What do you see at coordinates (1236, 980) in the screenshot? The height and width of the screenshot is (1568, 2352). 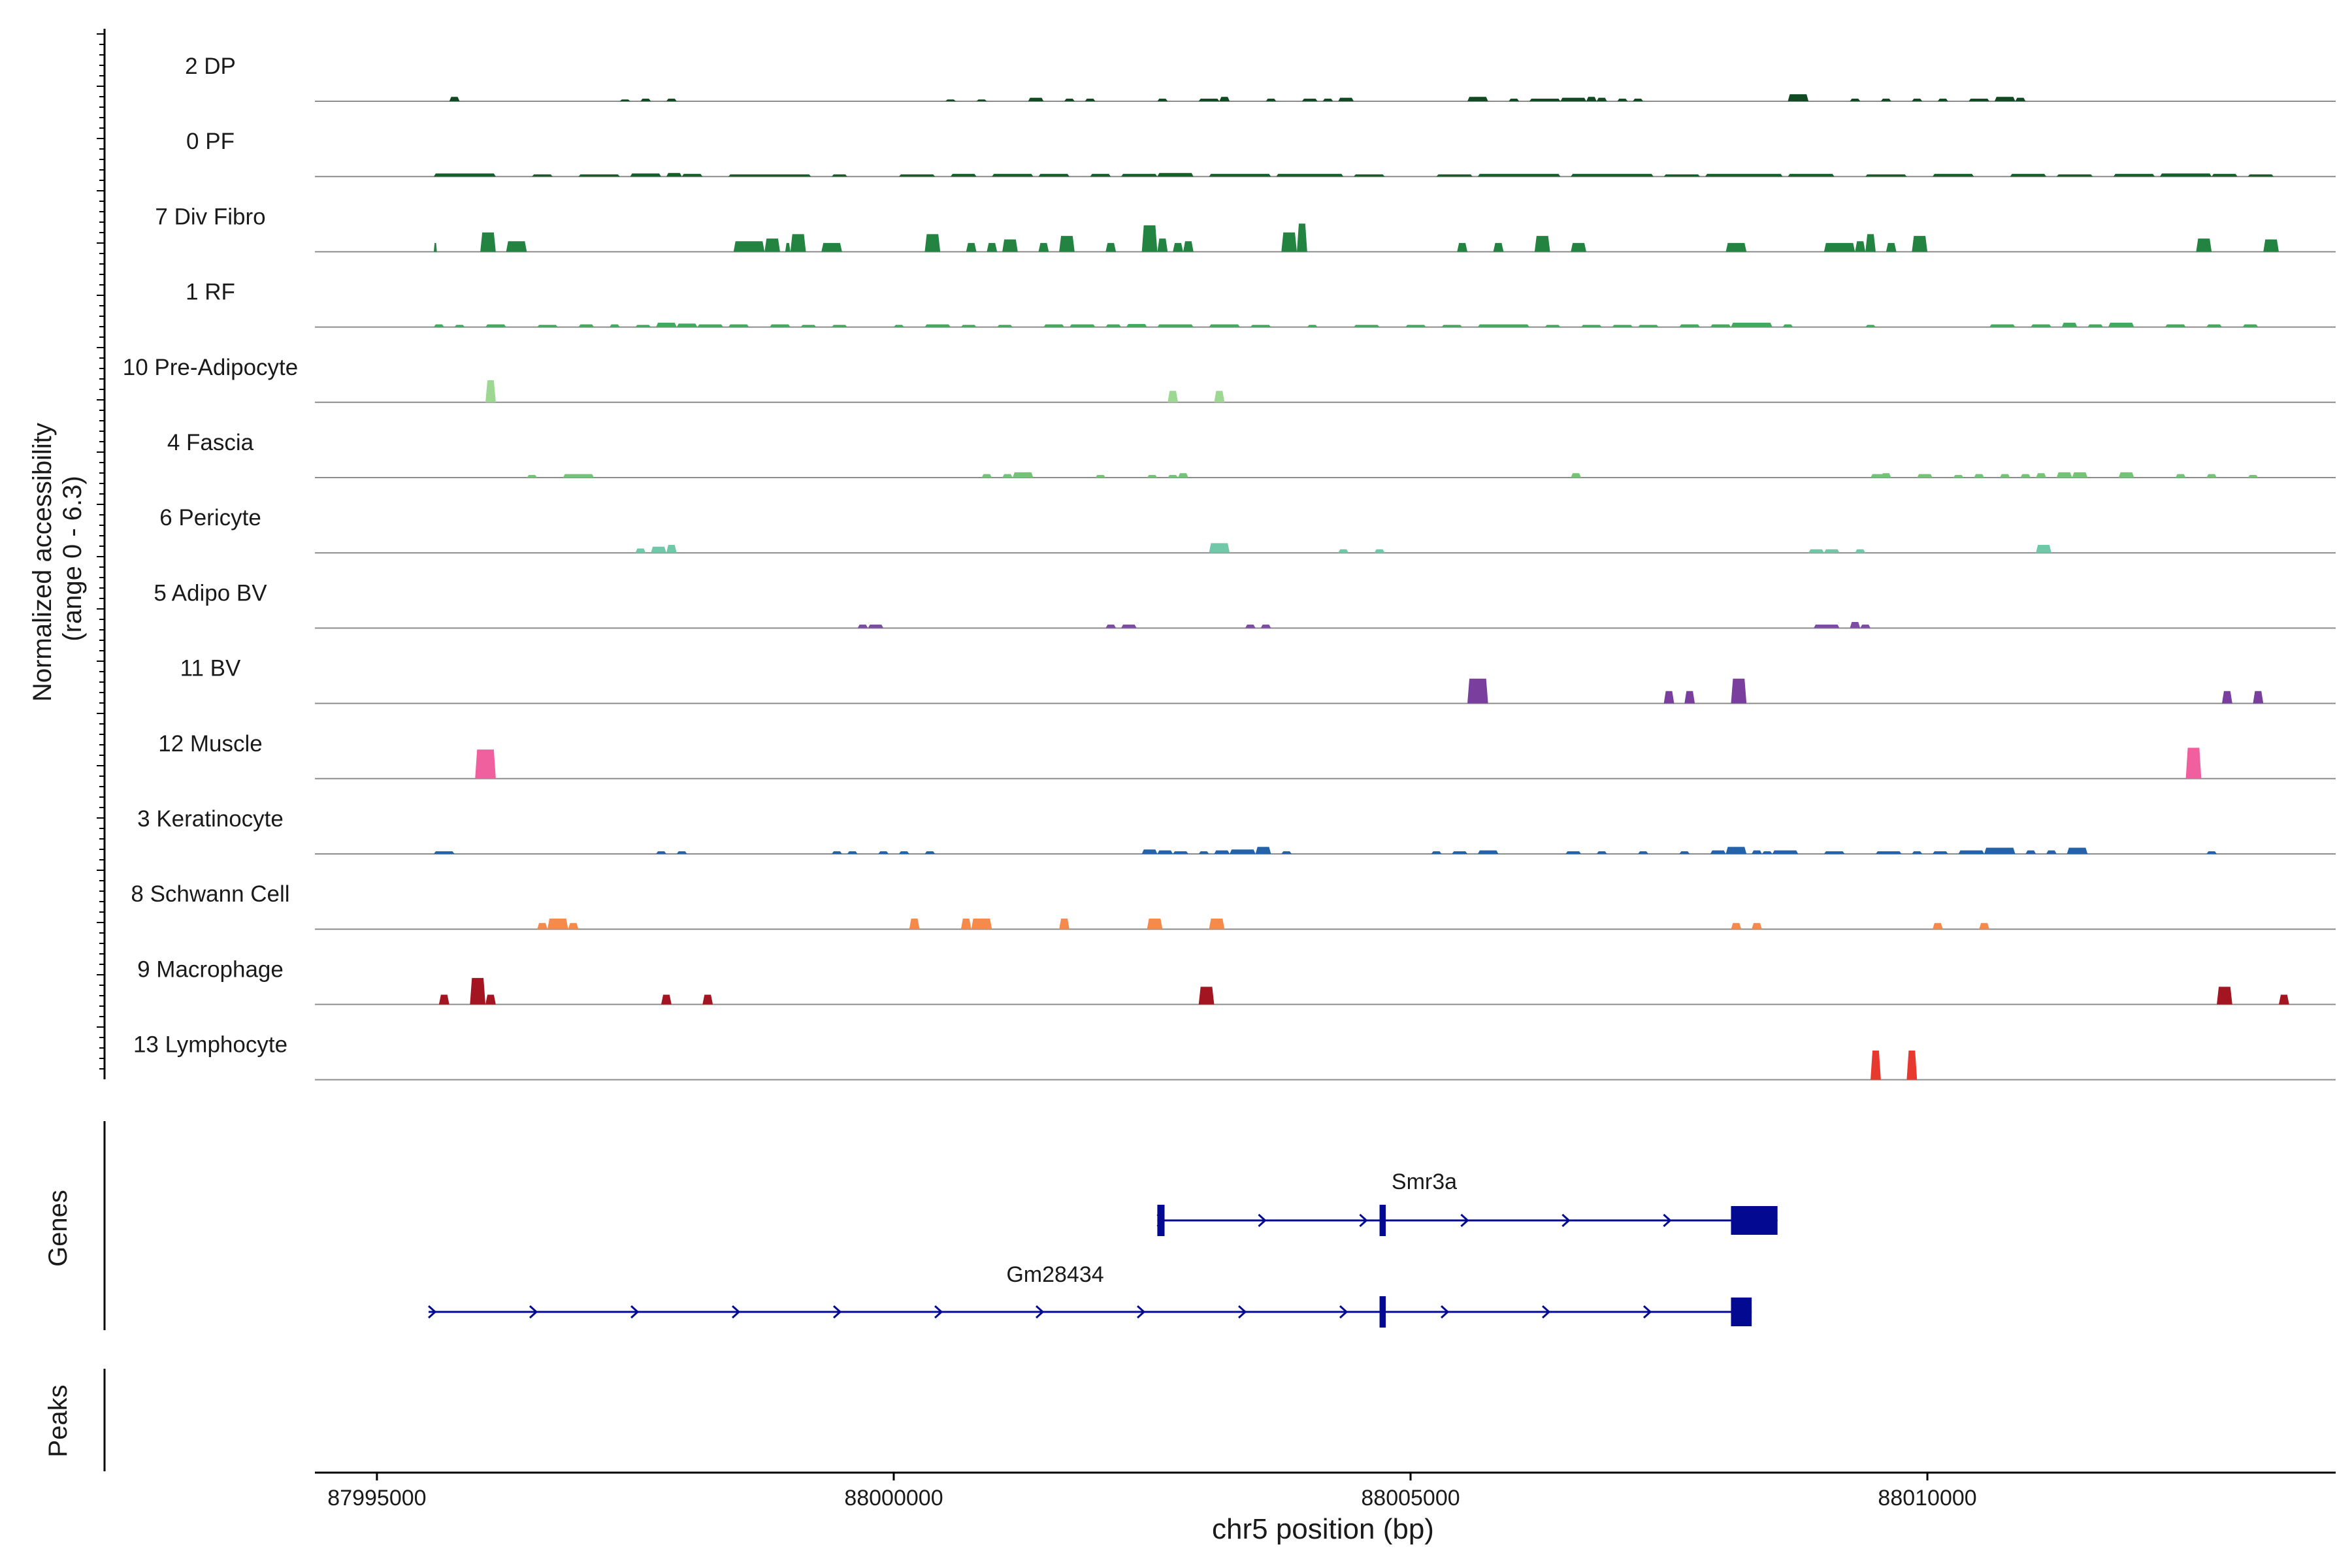 I see `track-9-macrophage: 9 Macrophage` at bounding box center [1236, 980].